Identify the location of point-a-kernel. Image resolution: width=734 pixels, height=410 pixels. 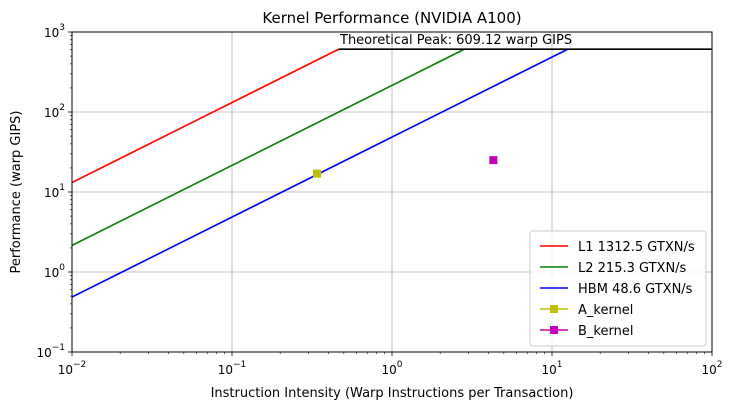
(317, 173).